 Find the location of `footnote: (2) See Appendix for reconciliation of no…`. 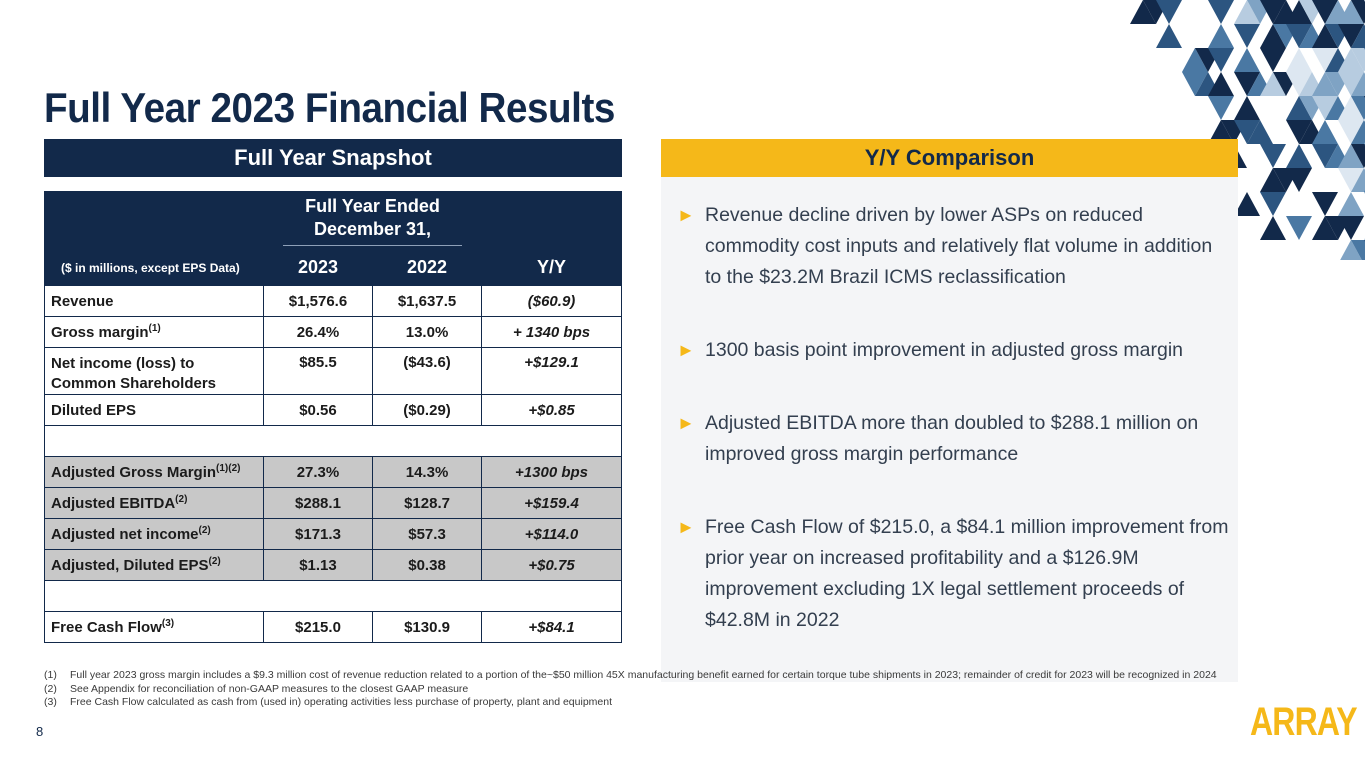

footnote: (2) See Appendix for reconciliation of no… is located at coordinates (256, 688).